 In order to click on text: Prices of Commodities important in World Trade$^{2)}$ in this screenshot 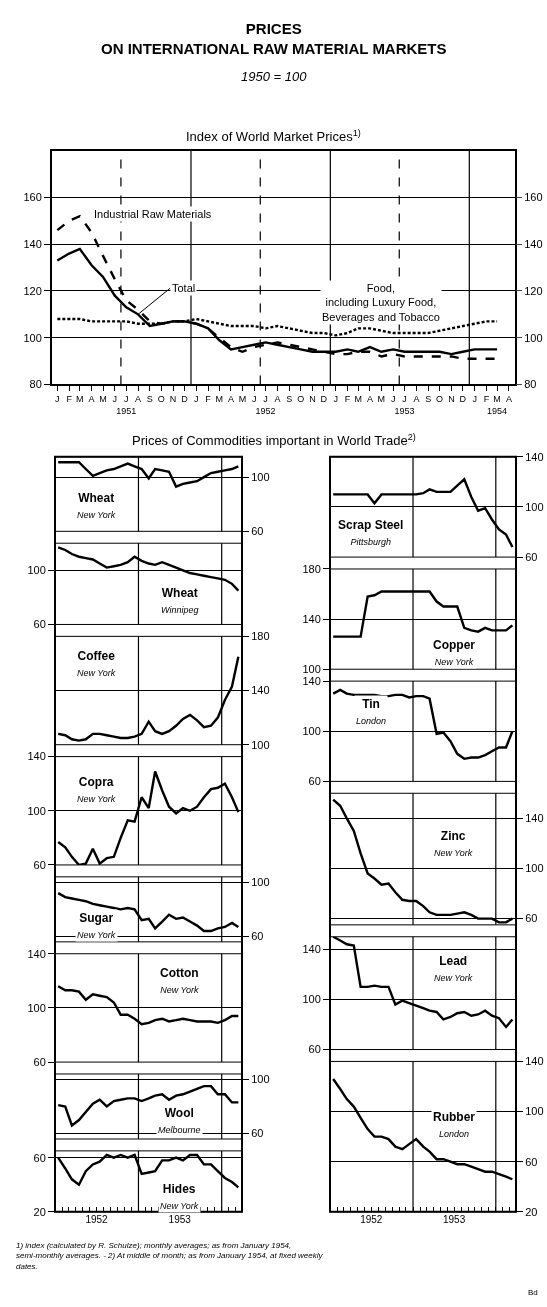, I will do `click(274, 440)`.